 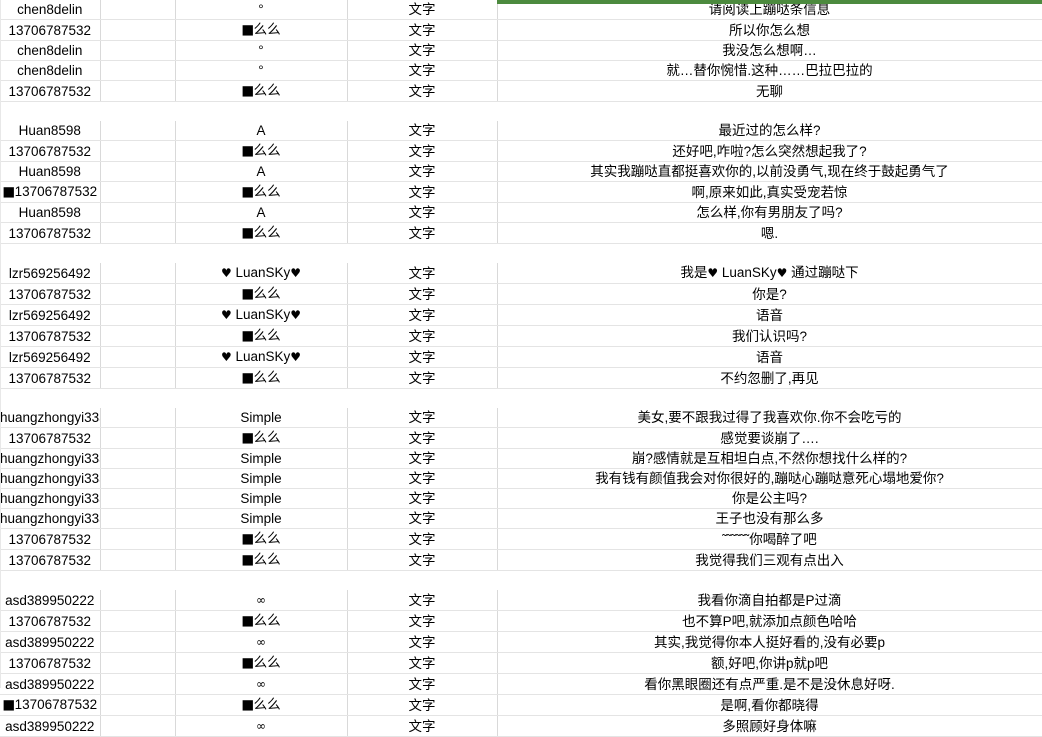 What do you see at coordinates (769, 705) in the screenshot?
I see `cell-message-content: 是啊,看你都晓得` at bounding box center [769, 705].